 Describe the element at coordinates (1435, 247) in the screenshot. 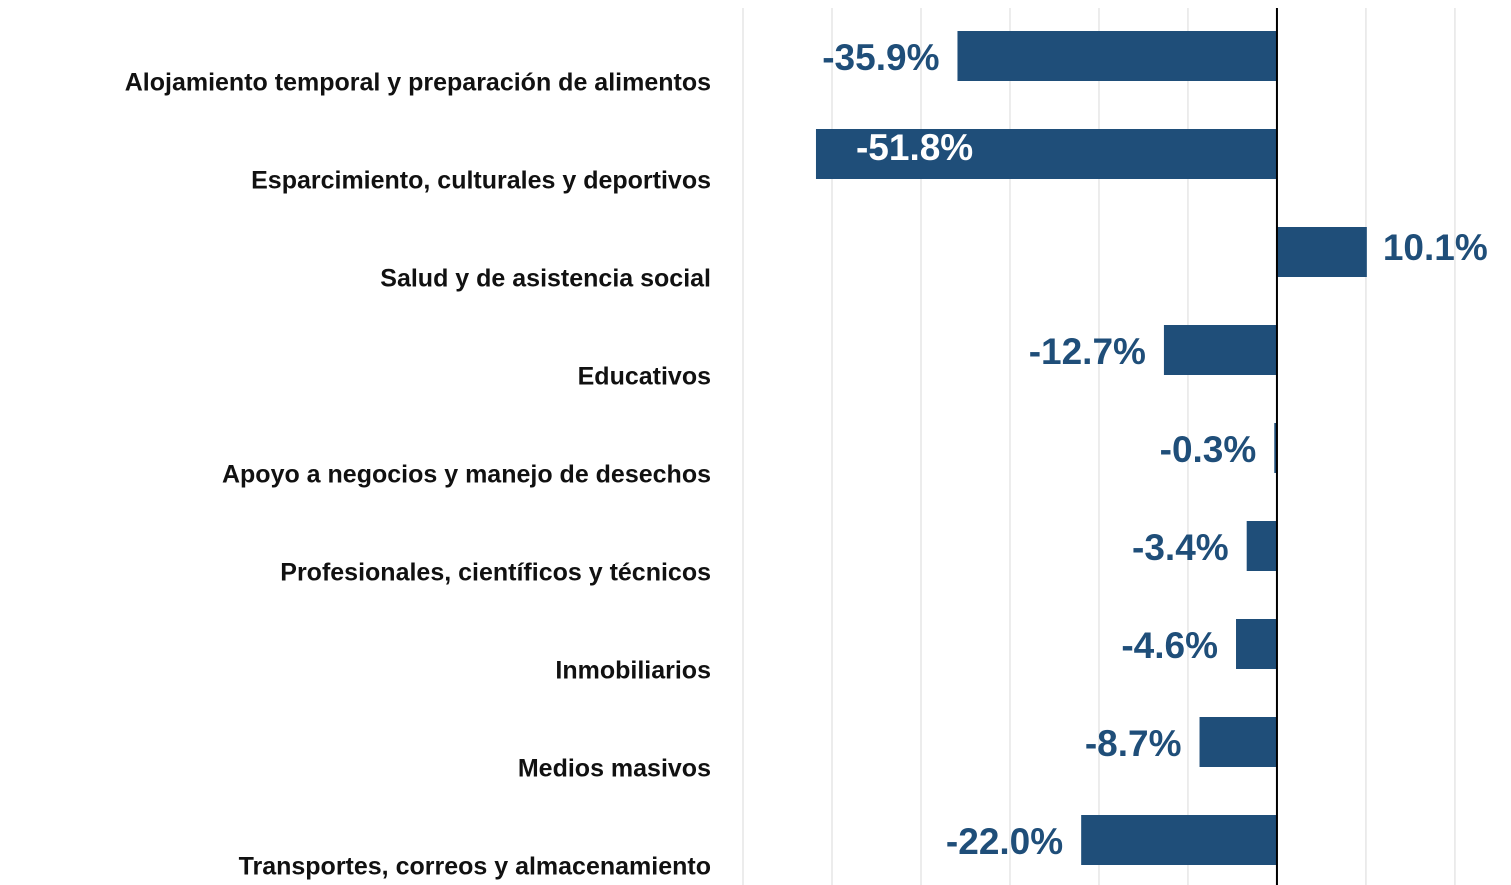

I see `value-label: 10.1%` at that location.